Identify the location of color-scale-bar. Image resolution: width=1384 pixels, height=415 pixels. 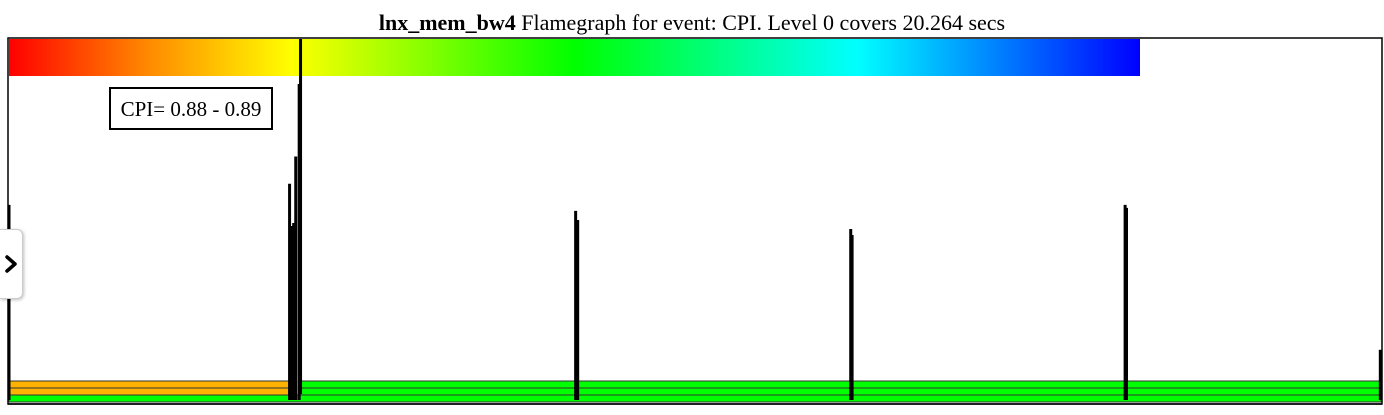
(574, 57).